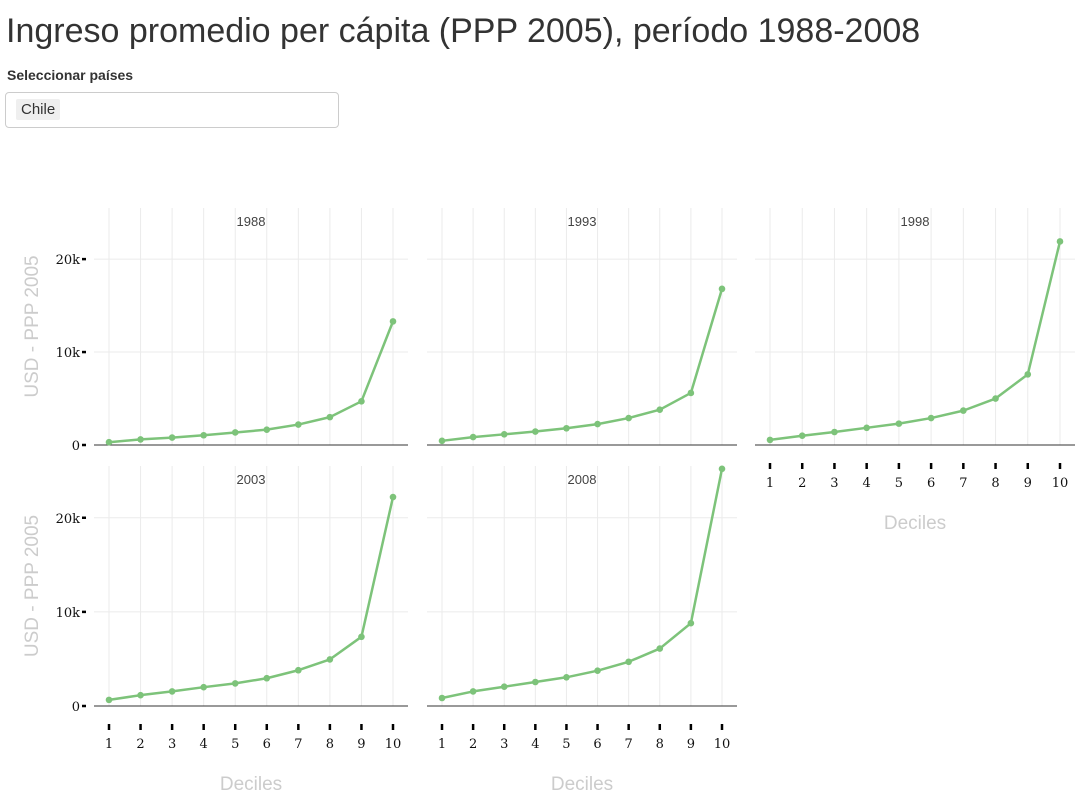 Image resolution: width=1084 pixels, height=805 pixels. Describe the element at coordinates (582, 221) in the screenshot. I see `panel-title-1993: 1993` at that location.